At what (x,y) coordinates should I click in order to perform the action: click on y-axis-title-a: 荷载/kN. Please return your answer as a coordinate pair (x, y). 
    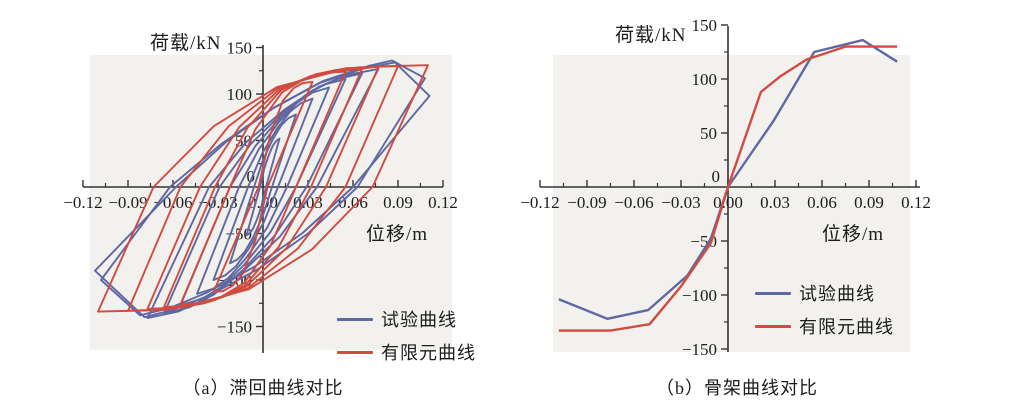
    Looking at the image, I should click on (186, 43).